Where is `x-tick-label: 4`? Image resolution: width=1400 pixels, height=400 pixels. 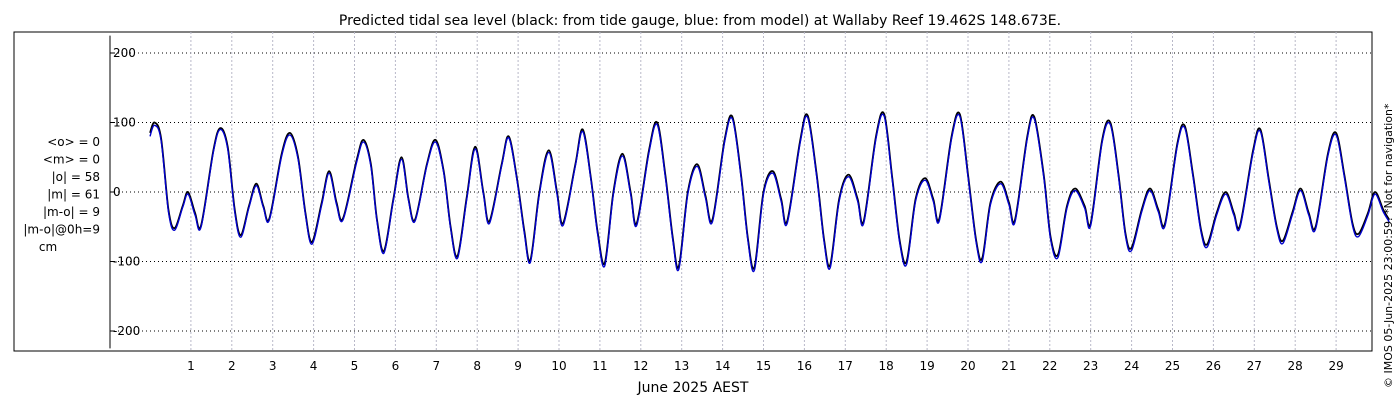
x-tick-label: 4 is located at coordinates (314, 366).